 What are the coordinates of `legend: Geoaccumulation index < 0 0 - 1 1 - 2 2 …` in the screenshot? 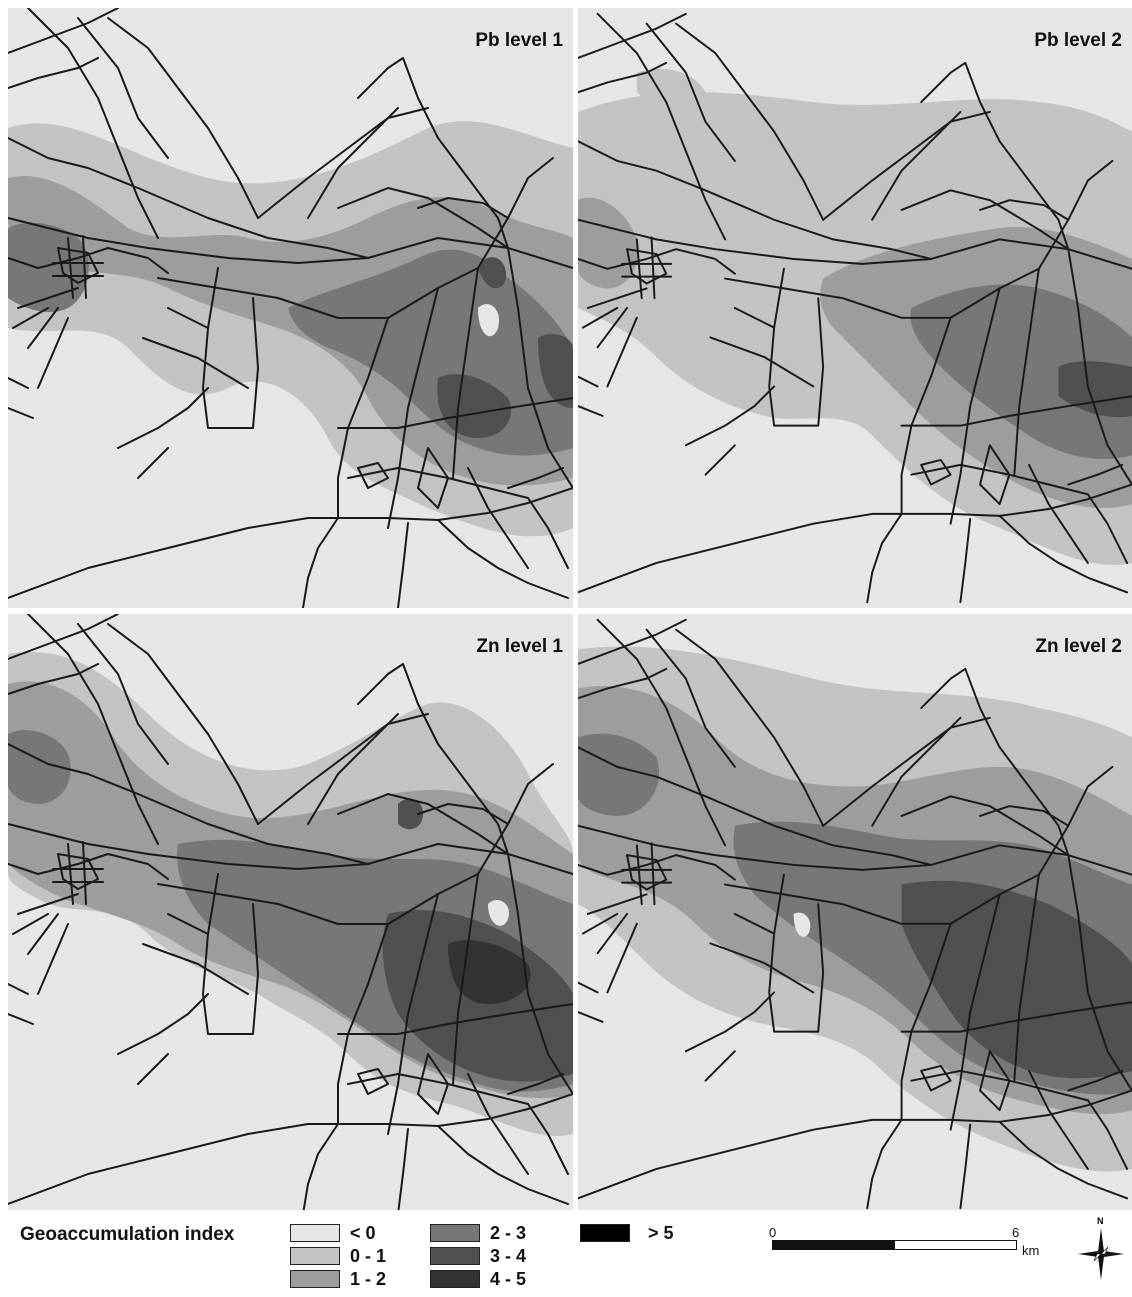 It's located at (566, 1255).